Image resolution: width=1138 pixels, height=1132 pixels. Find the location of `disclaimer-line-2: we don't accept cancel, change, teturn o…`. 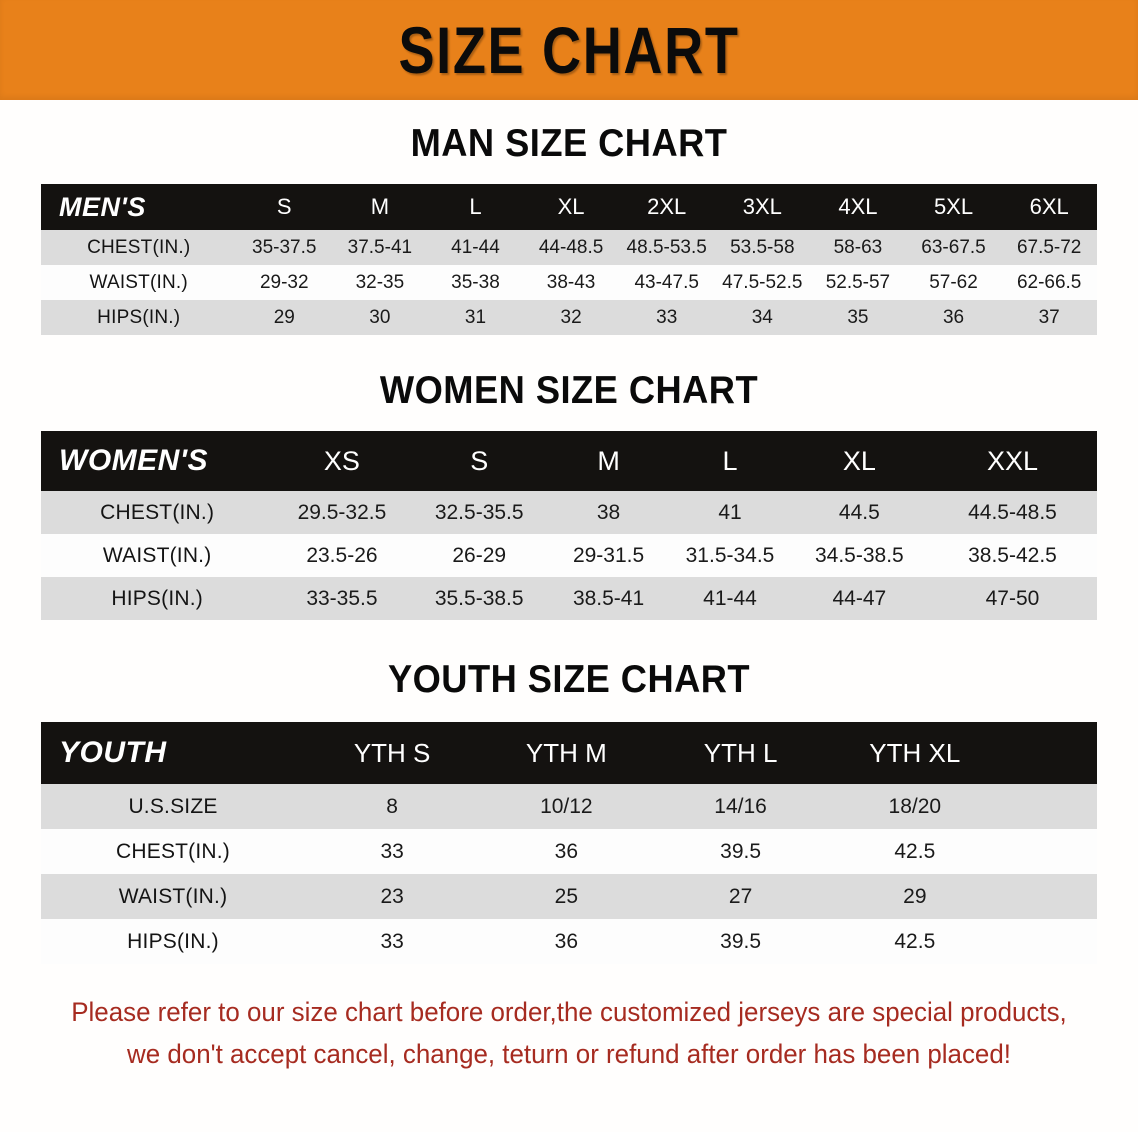

disclaimer-line-2: we don't accept cancel, change, teturn o… is located at coordinates (569, 1053).